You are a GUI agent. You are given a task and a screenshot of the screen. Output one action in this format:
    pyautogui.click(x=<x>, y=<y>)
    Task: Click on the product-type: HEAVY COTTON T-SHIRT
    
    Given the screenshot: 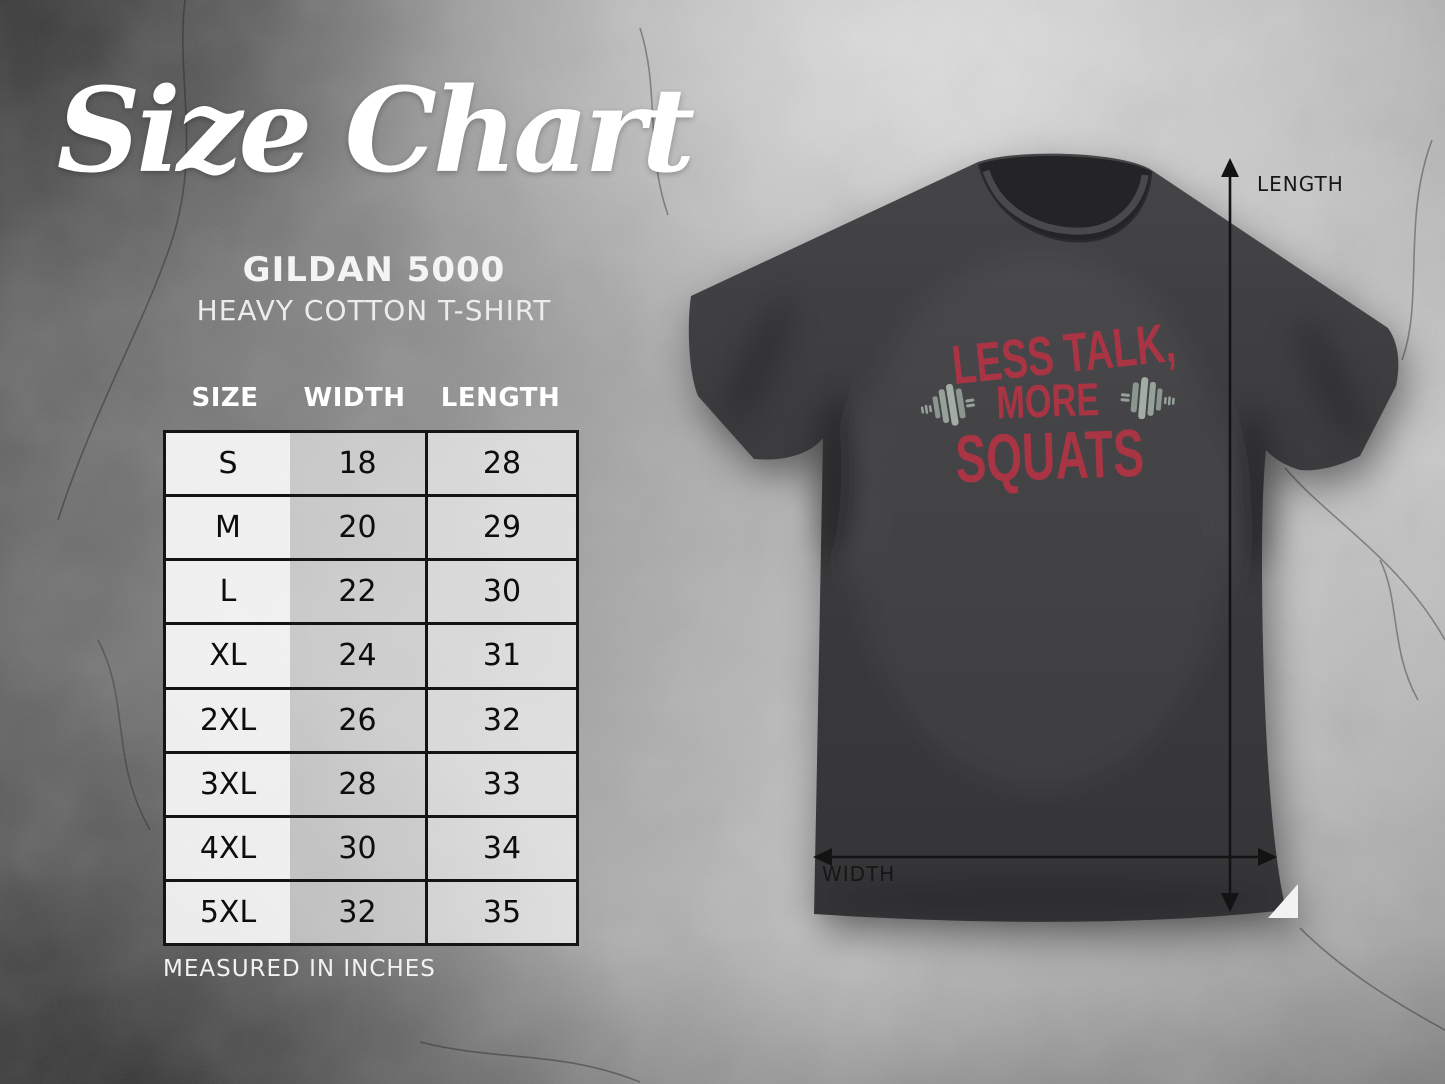 What is the action you would take?
    pyautogui.click(x=374, y=310)
    